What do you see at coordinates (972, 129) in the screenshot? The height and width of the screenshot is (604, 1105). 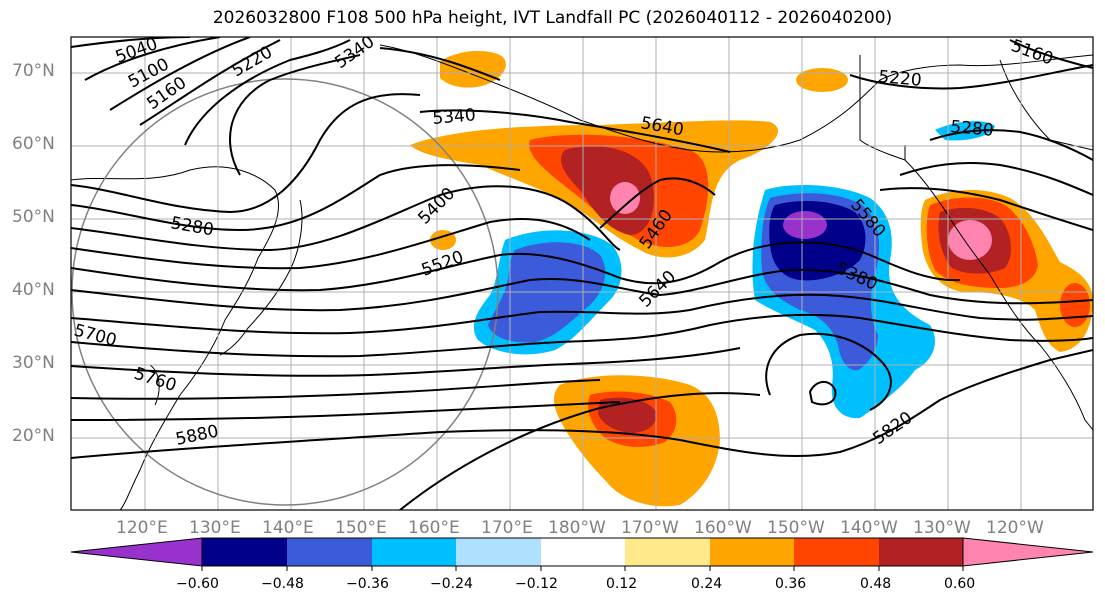 I see `contour-label: 5280` at bounding box center [972, 129].